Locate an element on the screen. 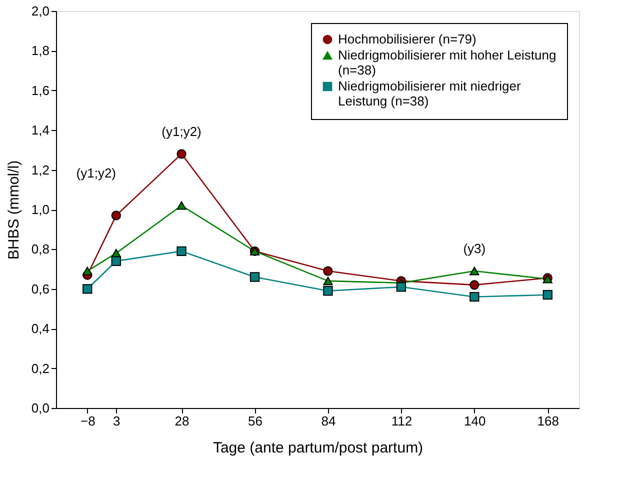  y-tick-label: 1,4 is located at coordinates (40, 130).